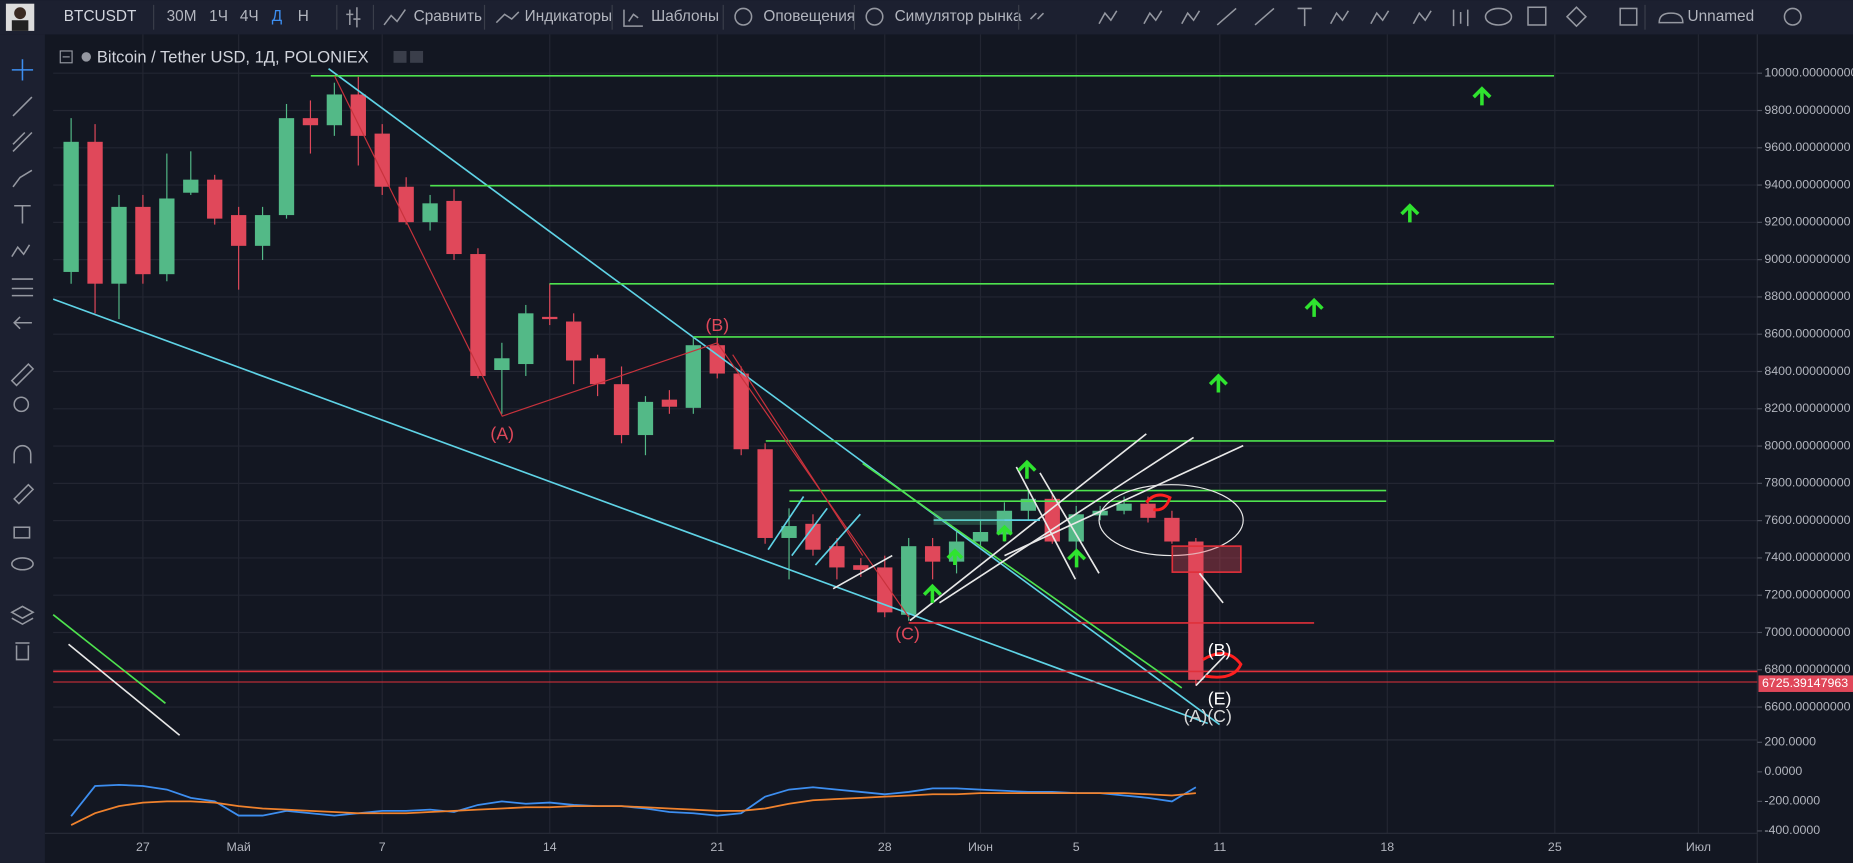  What do you see at coordinates (22, 564) in the screenshot?
I see `tool-visibility` at bounding box center [22, 564].